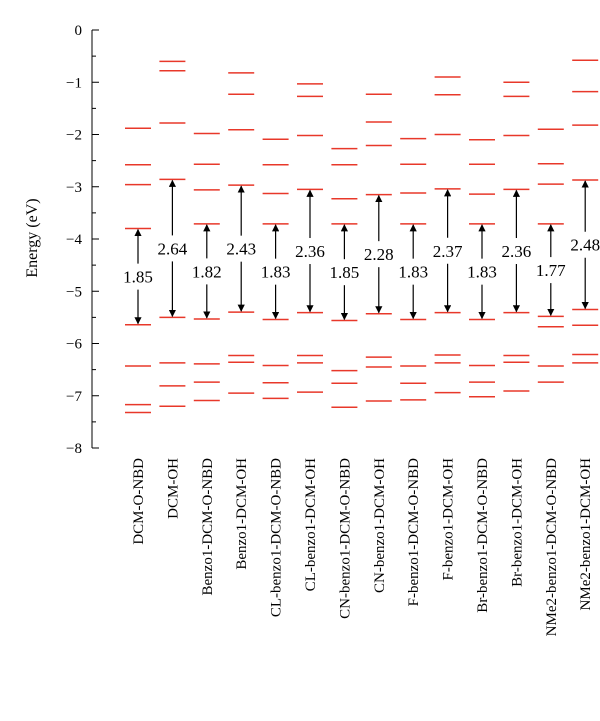 This screenshot has width=600, height=721. I want to click on gap-value-label: 2.28, so click(379, 254).